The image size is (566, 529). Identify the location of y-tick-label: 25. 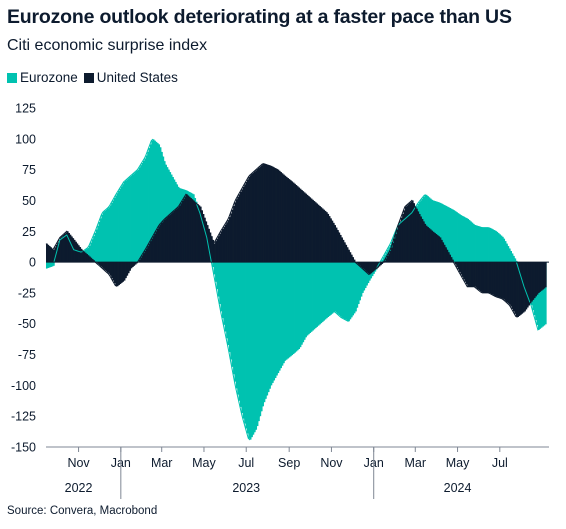
(29, 232).